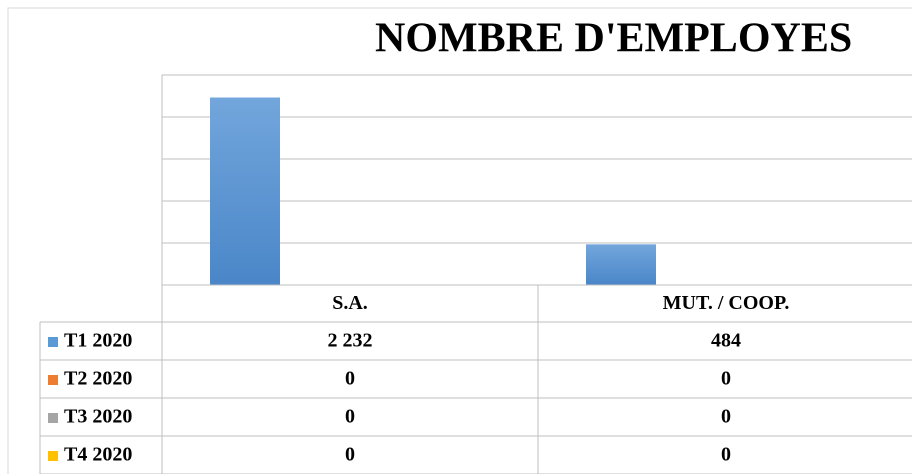 The image size is (912, 474). What do you see at coordinates (613, 39) in the screenshot?
I see `chart-title: NOMBRE D'EMPLOYES` at bounding box center [613, 39].